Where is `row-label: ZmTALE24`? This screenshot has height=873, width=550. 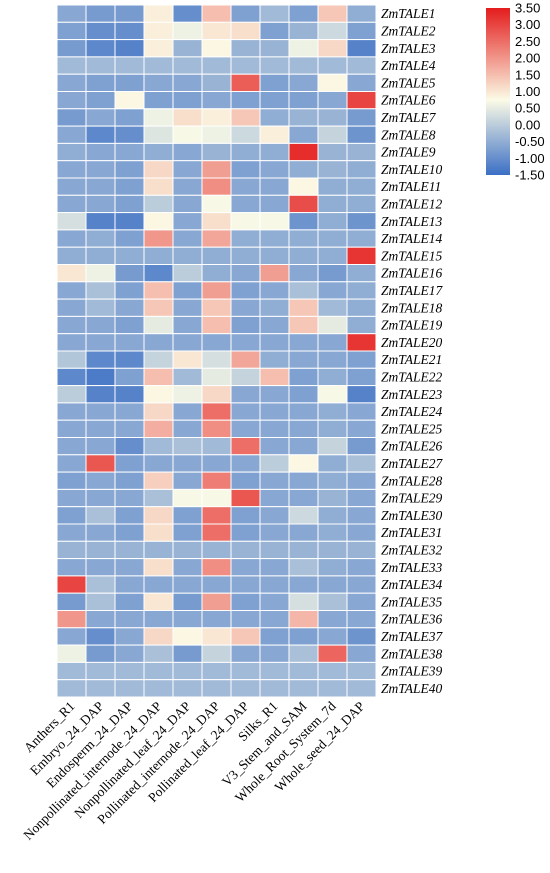
row-label: ZmTALE24 is located at coordinates (412, 411).